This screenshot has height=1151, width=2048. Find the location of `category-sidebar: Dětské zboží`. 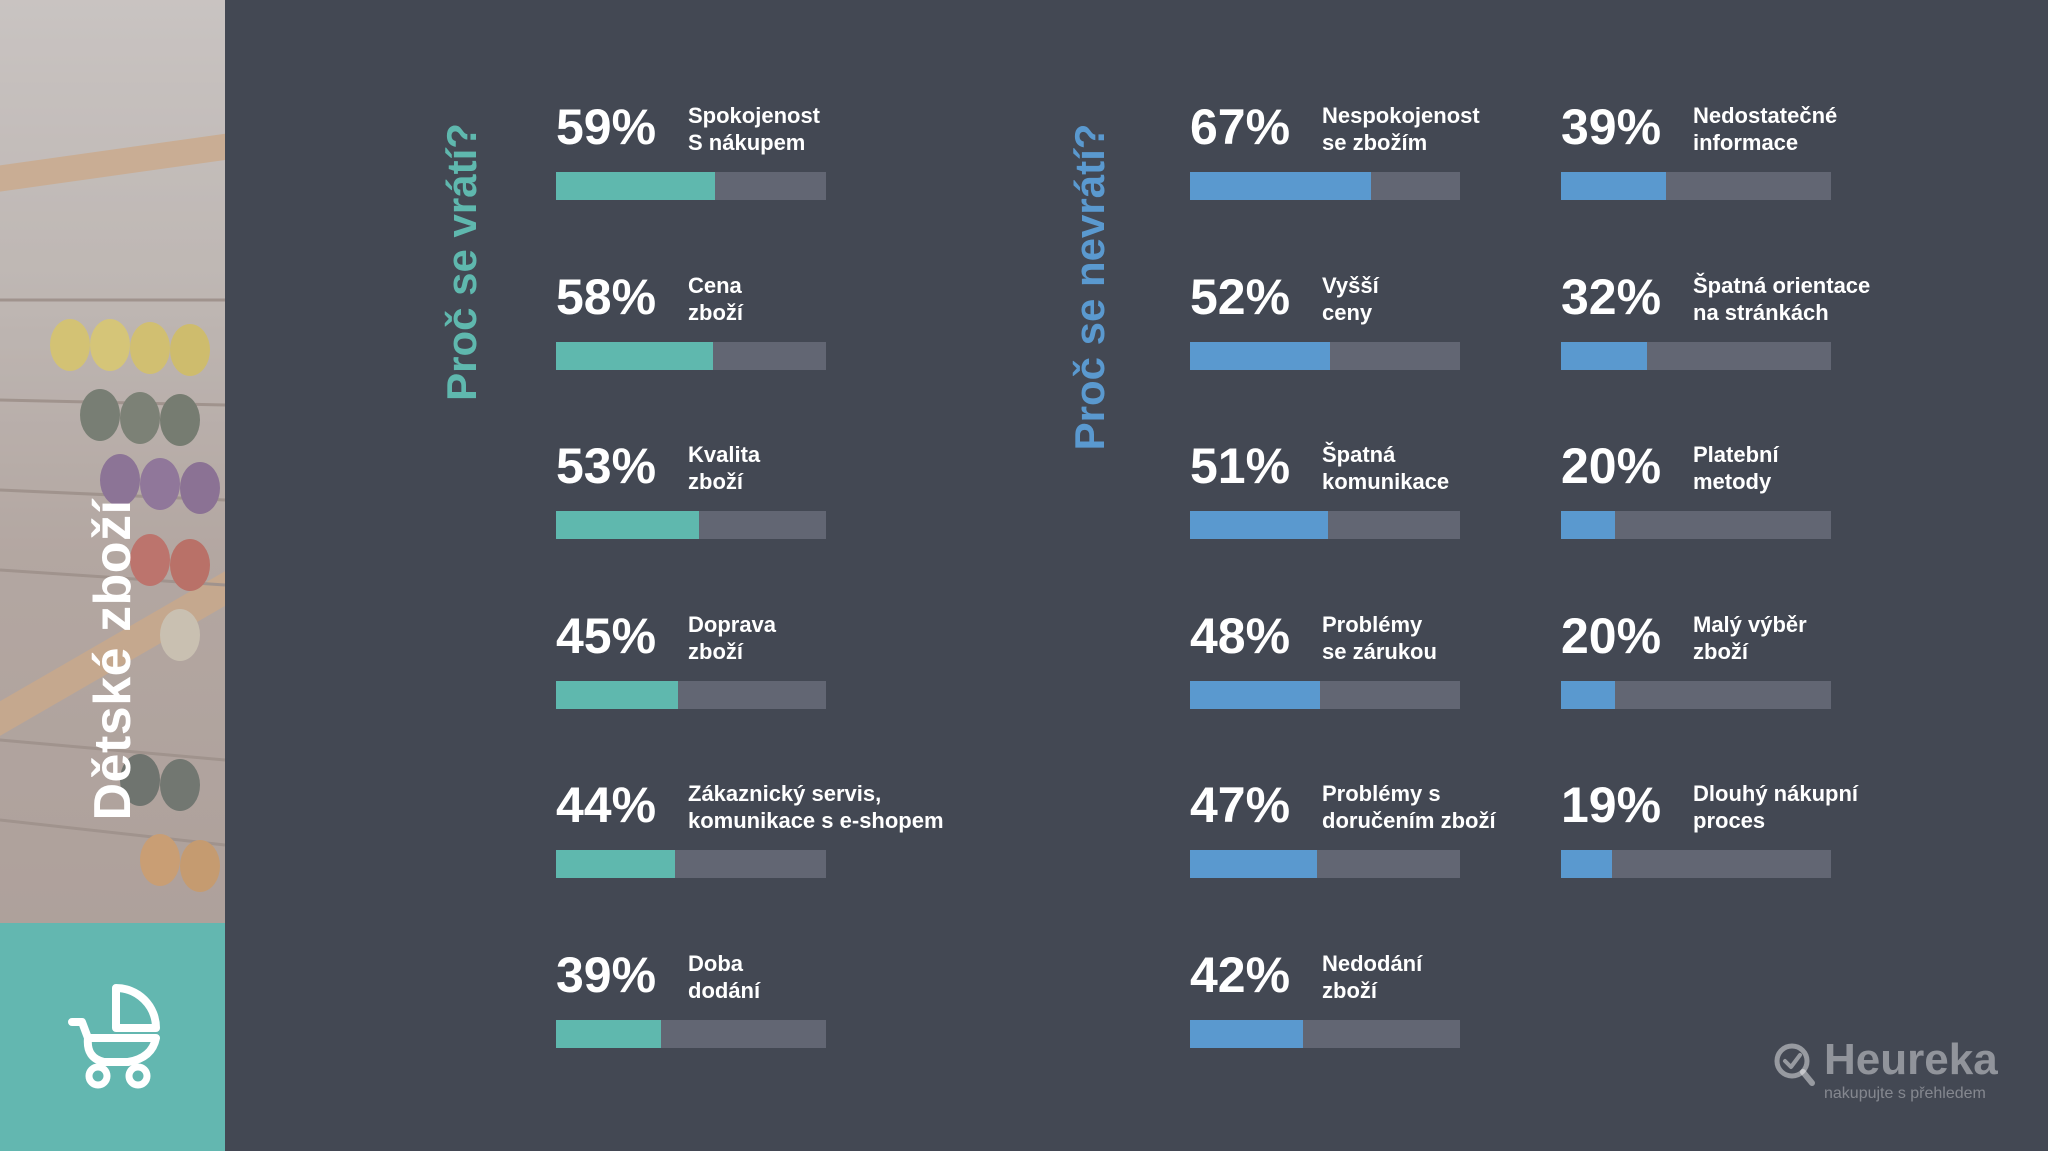

category-sidebar: Dětské zboží is located at coordinates (112, 575).